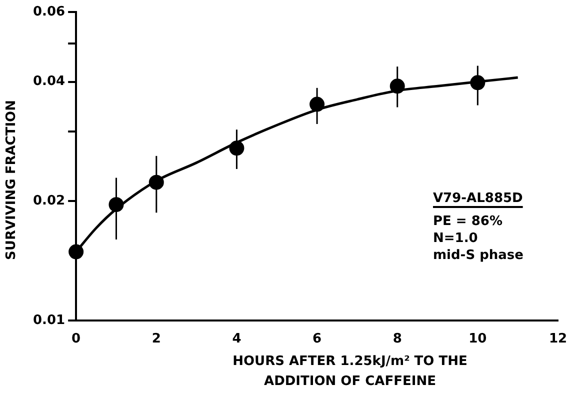 Image resolution: width=578 pixels, height=402 pixels. Describe the element at coordinates (477, 339) in the screenshot. I see `x-tick-label: 10` at that location.